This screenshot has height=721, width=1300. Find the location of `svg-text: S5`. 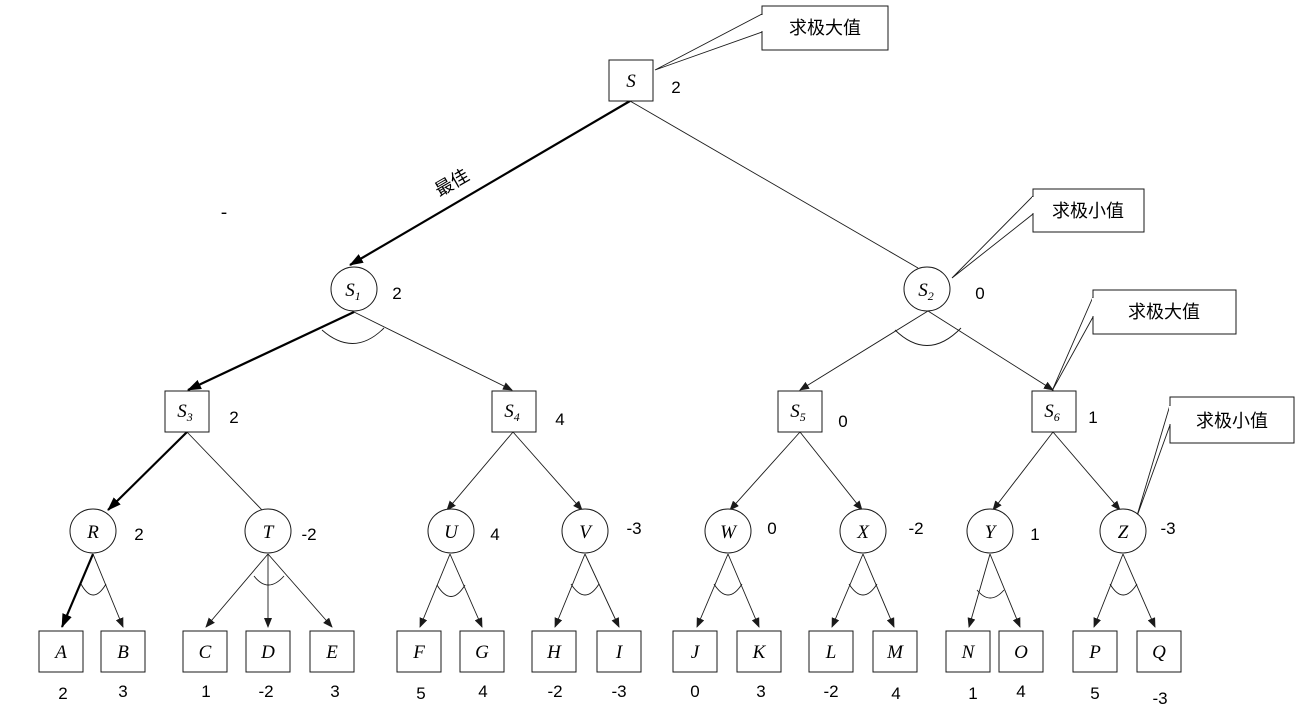

svg-text: S5 is located at coordinates (798, 412).